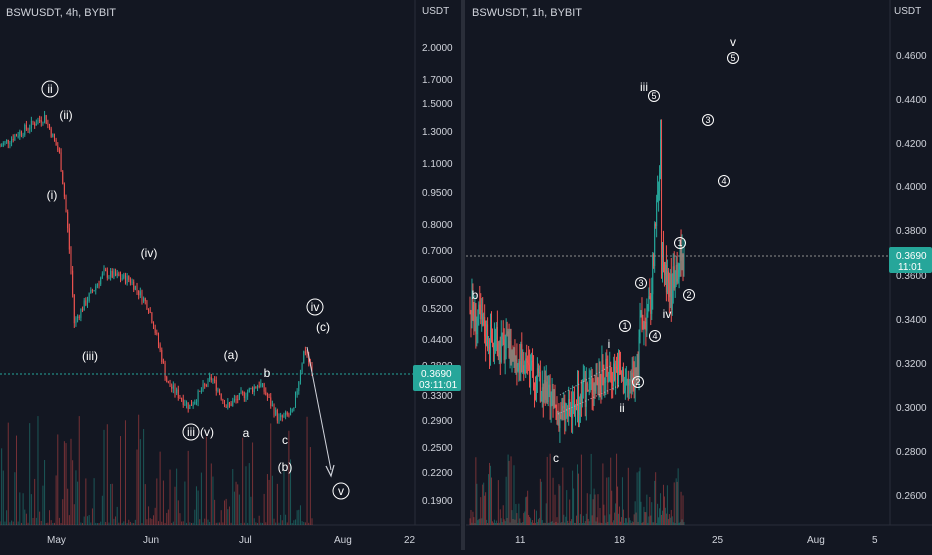  I want to click on right-candles, so click(577, 281).